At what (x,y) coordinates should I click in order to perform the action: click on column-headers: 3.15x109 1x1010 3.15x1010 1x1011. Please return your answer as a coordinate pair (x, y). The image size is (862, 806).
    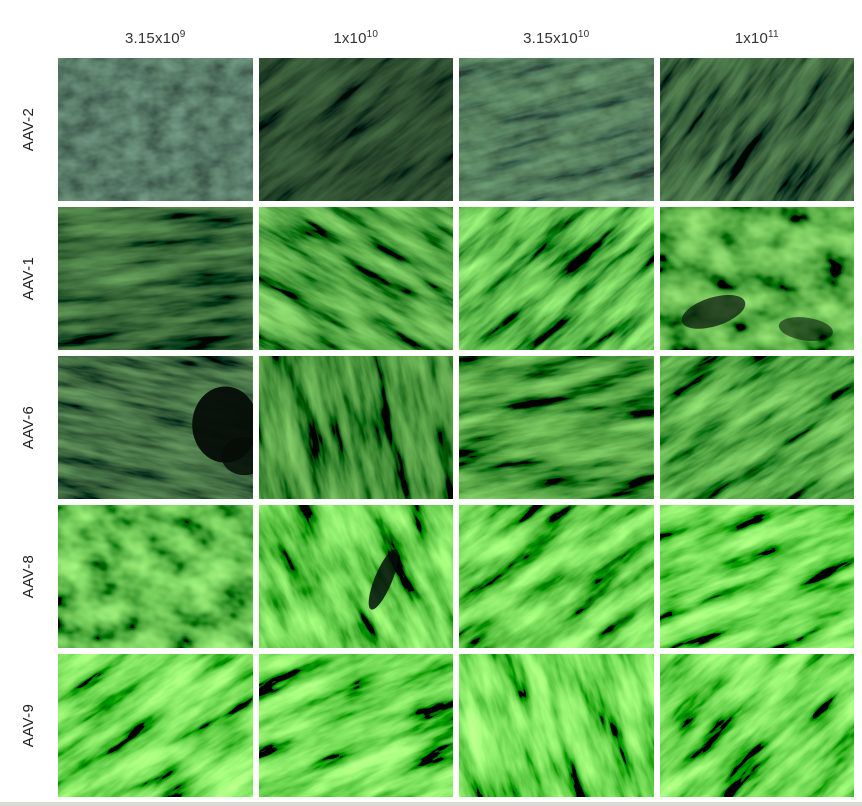
    Looking at the image, I should click on (456, 27).